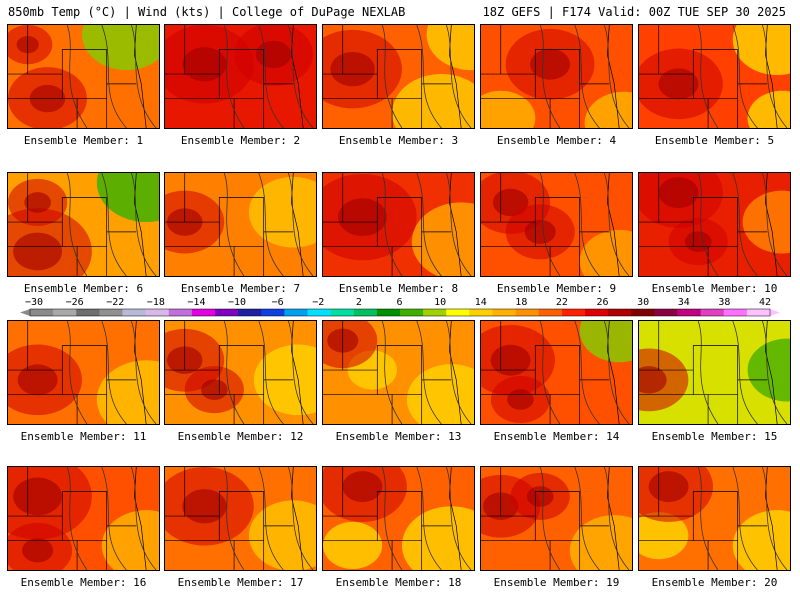 The image size is (800, 600). I want to click on scale-arrow-left, so click(25, 312).